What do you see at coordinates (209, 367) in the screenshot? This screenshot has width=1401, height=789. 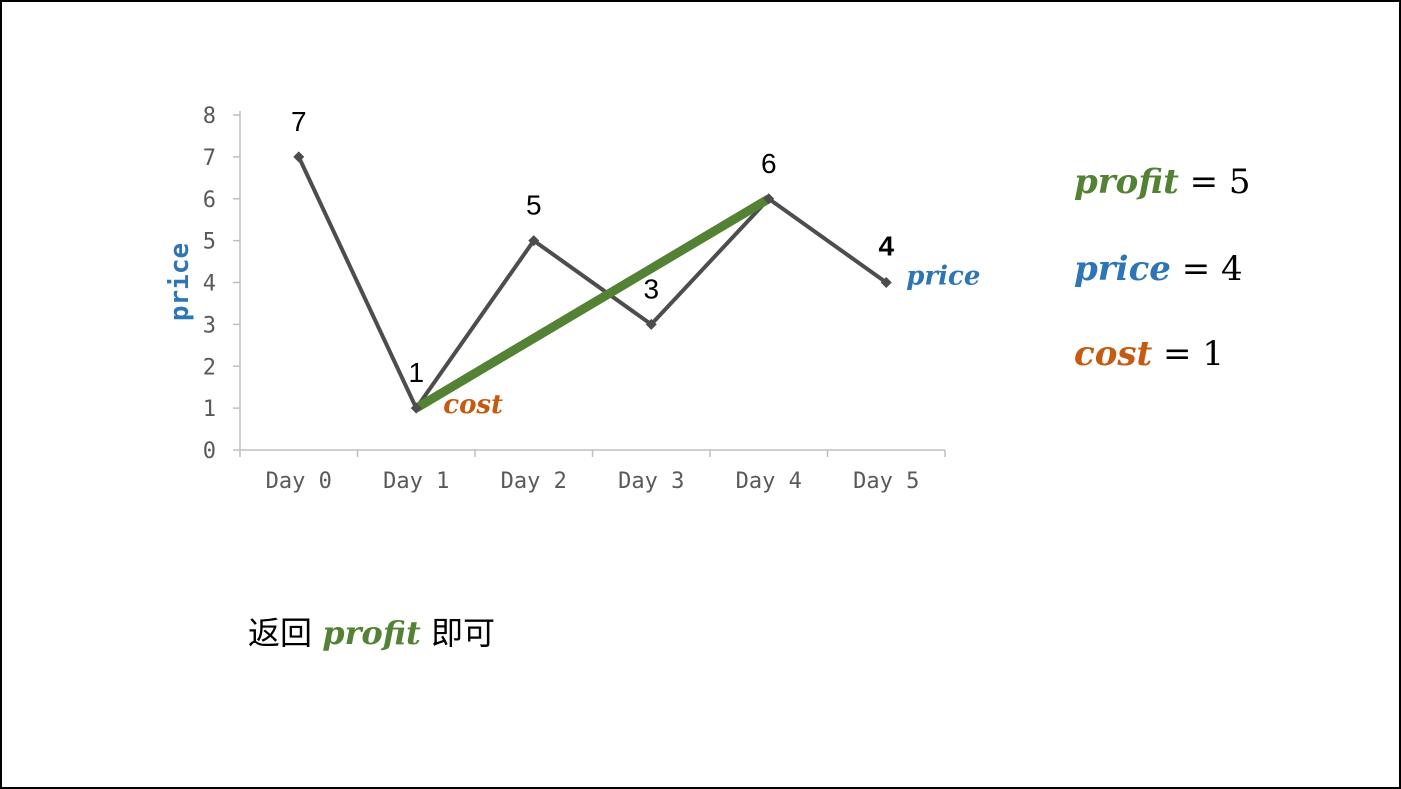 I see `y-tick-label: 2` at bounding box center [209, 367].